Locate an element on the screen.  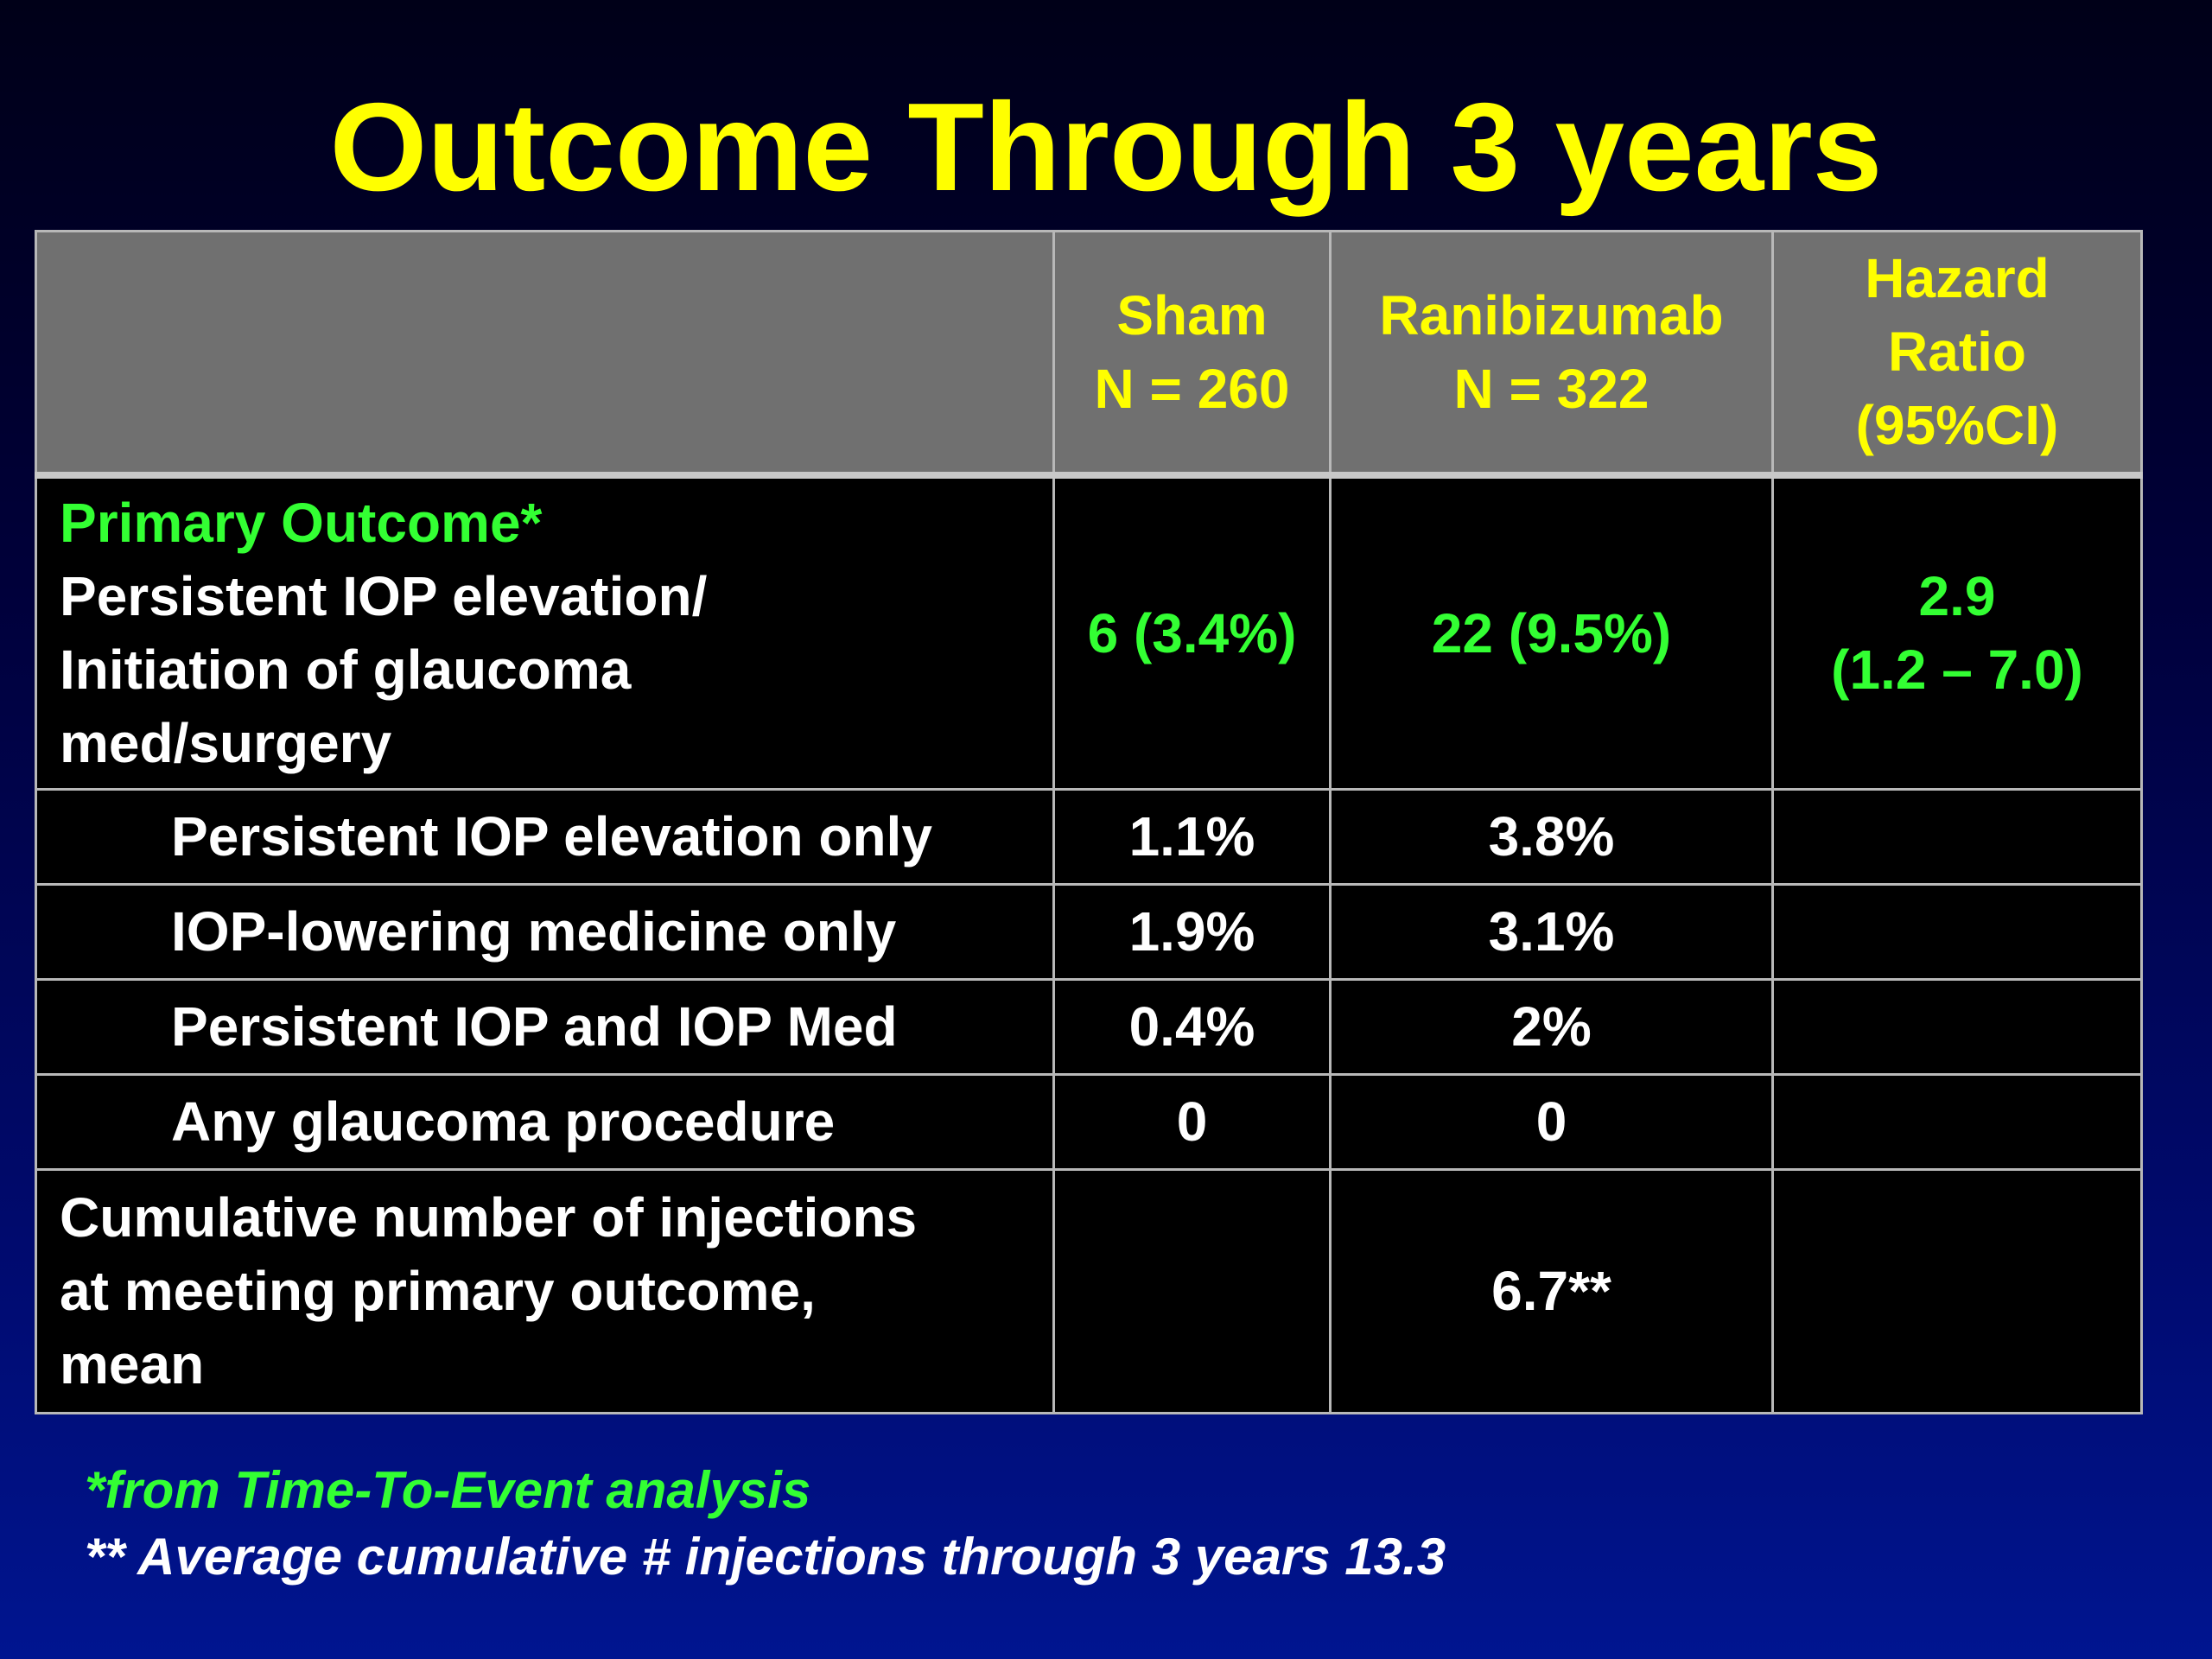
header-hazard-line3: (95%CI) is located at coordinates (1957, 425).